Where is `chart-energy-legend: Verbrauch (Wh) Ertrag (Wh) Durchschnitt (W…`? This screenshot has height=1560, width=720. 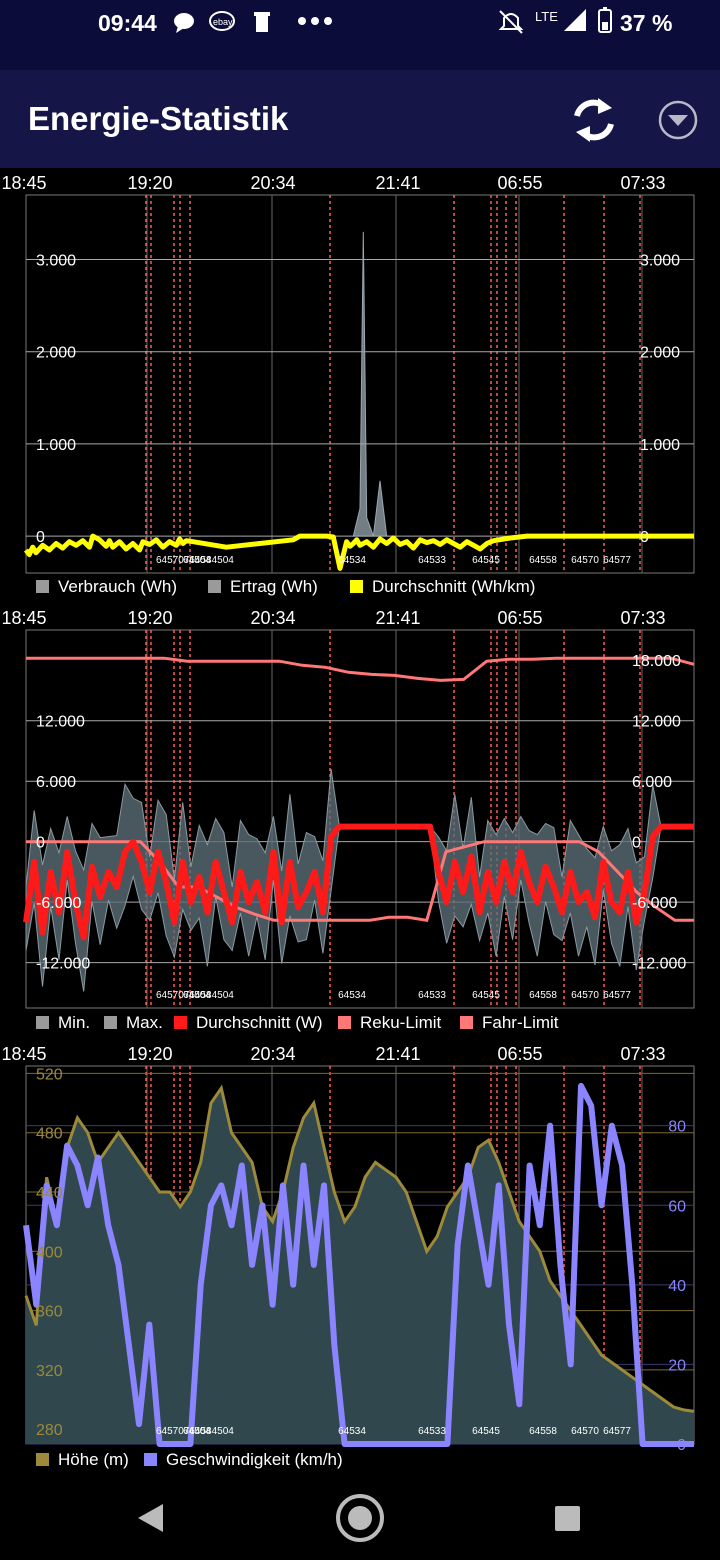
chart-energy-legend: Verbrauch (Wh) Ertrag (Wh) Durchschnitt (W… is located at coordinates (285, 586).